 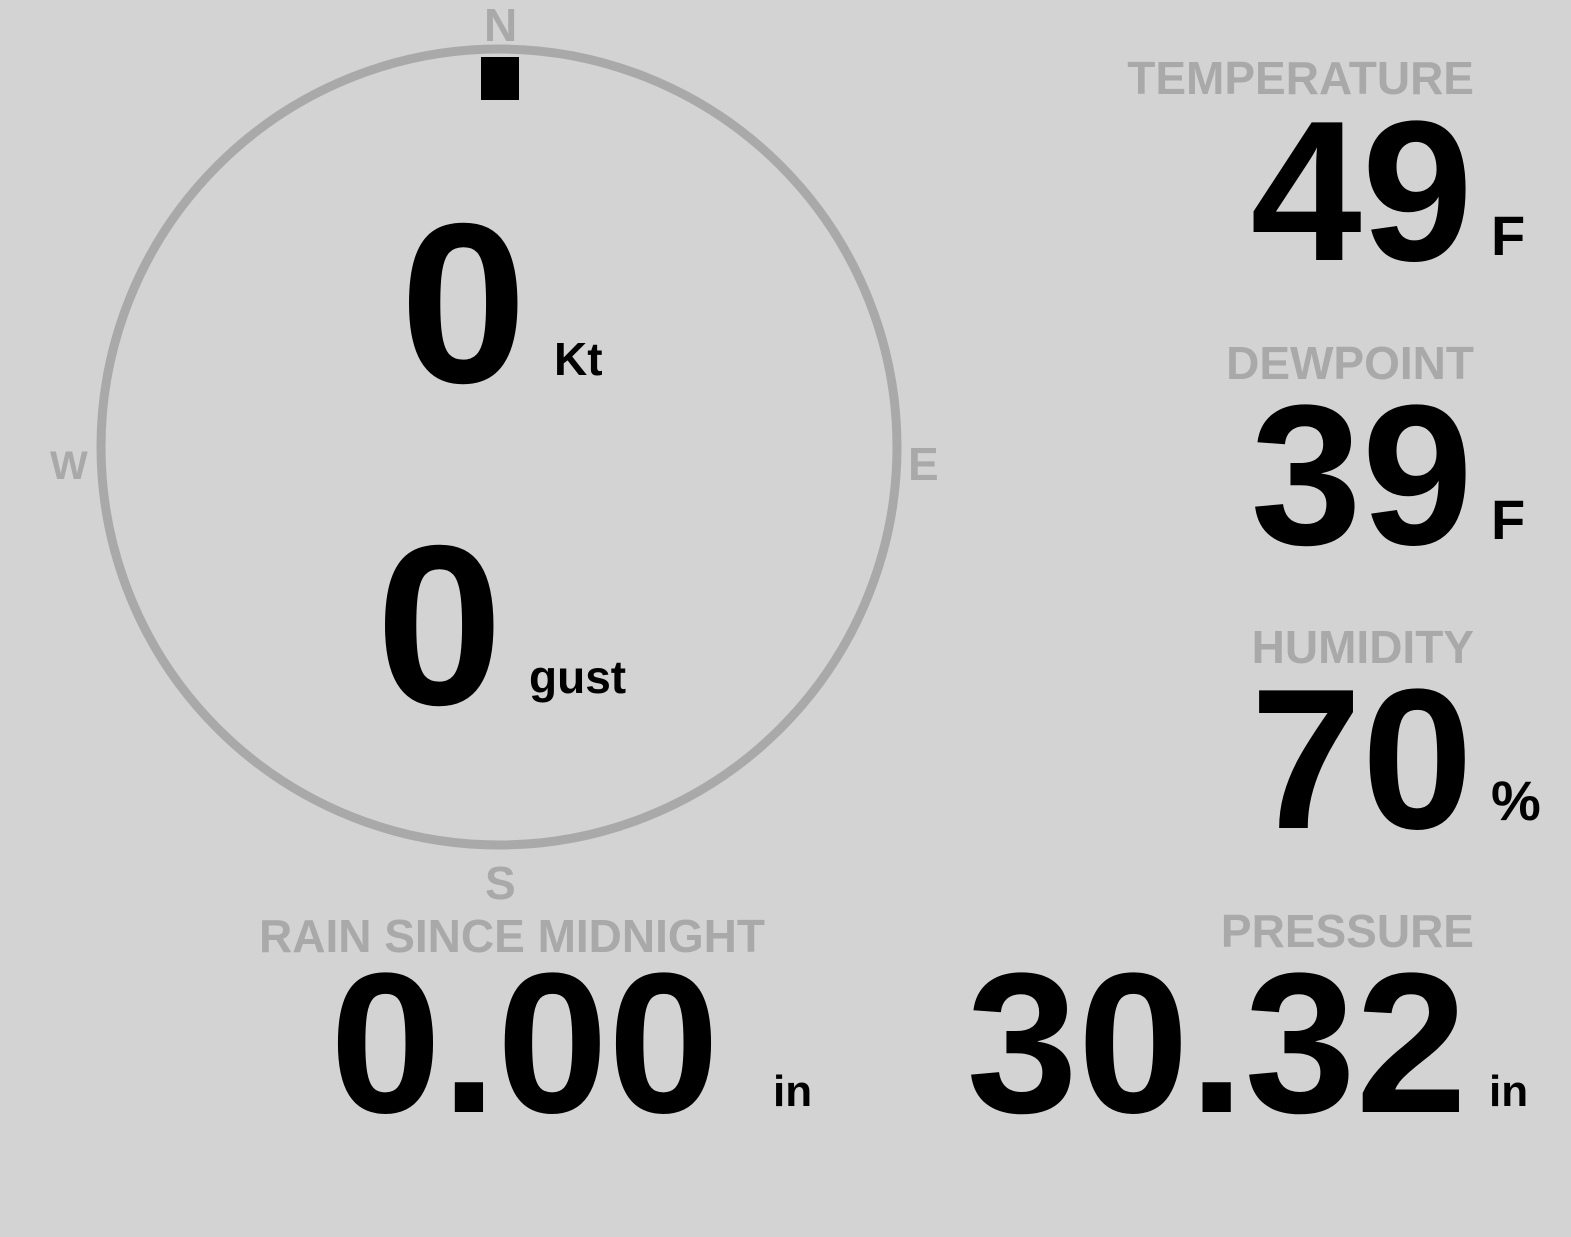 I want to click on wind-direction-marker, so click(x=500, y=78).